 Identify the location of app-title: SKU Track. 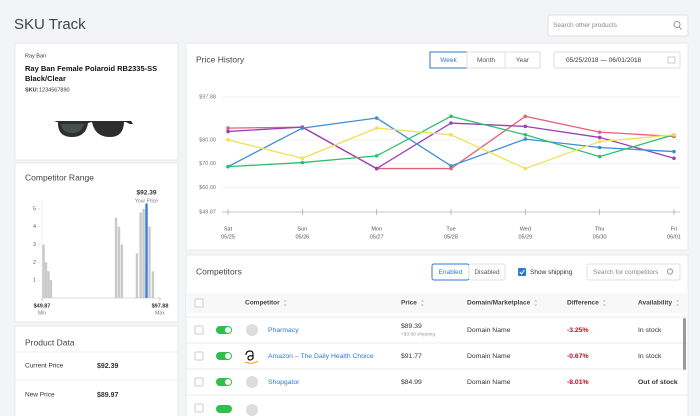
(50, 24).